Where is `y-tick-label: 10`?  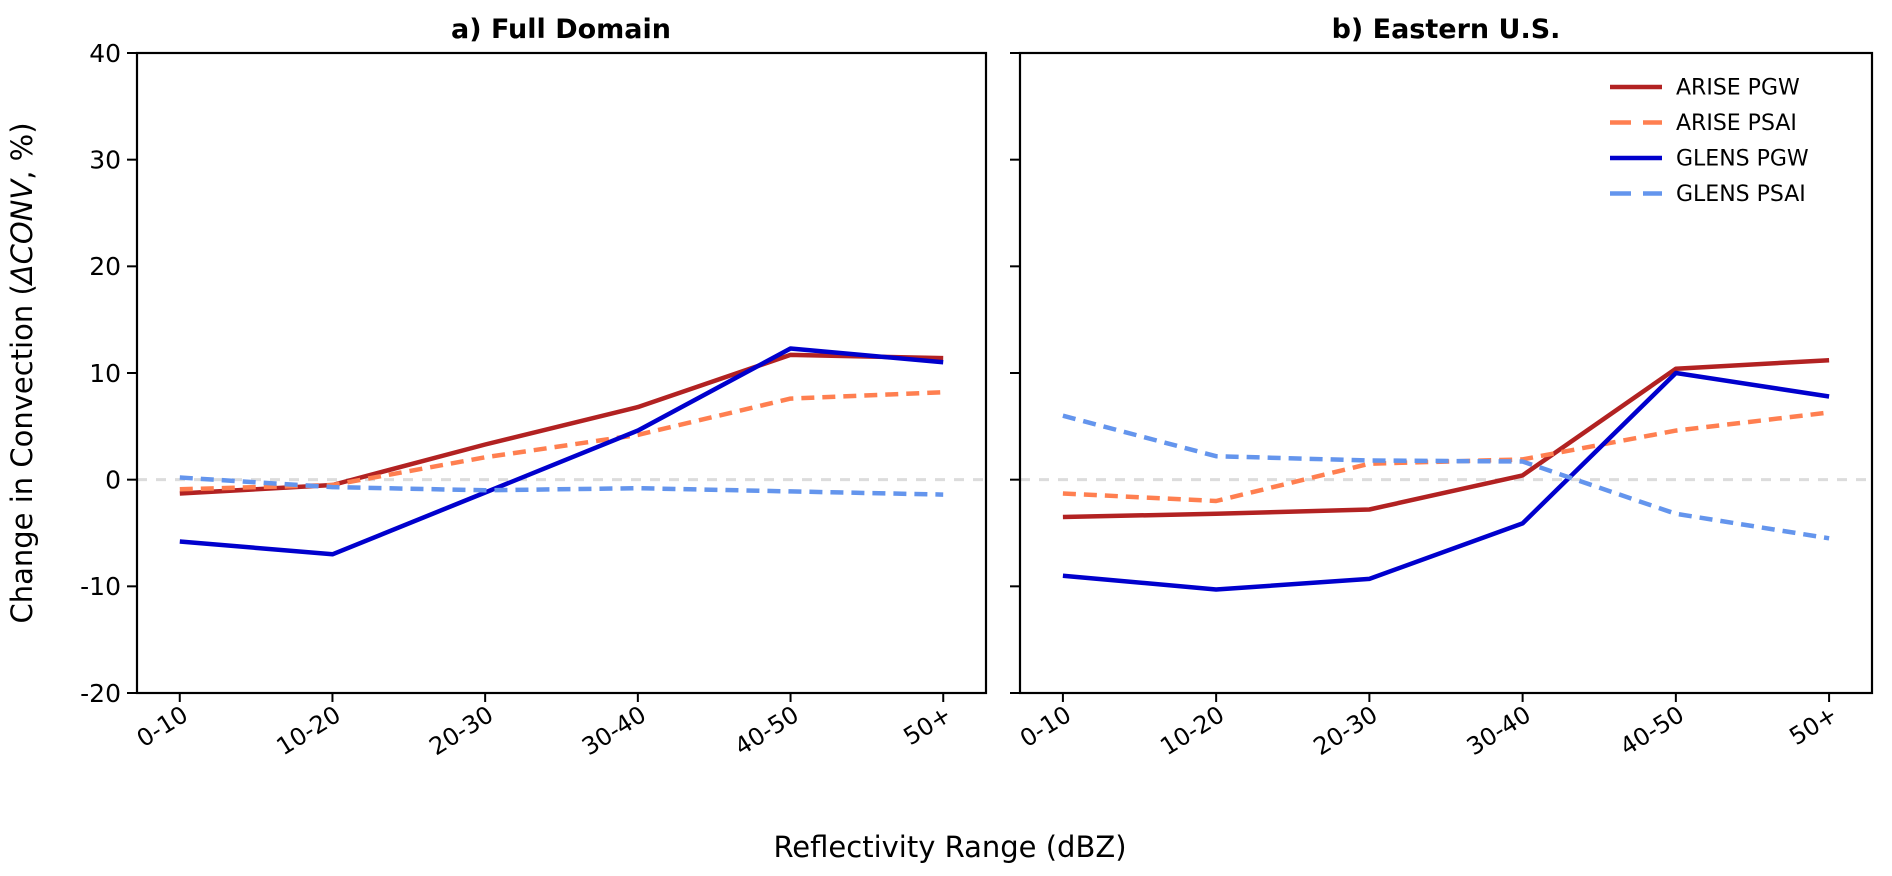
y-tick-label: 10 is located at coordinates (105, 373).